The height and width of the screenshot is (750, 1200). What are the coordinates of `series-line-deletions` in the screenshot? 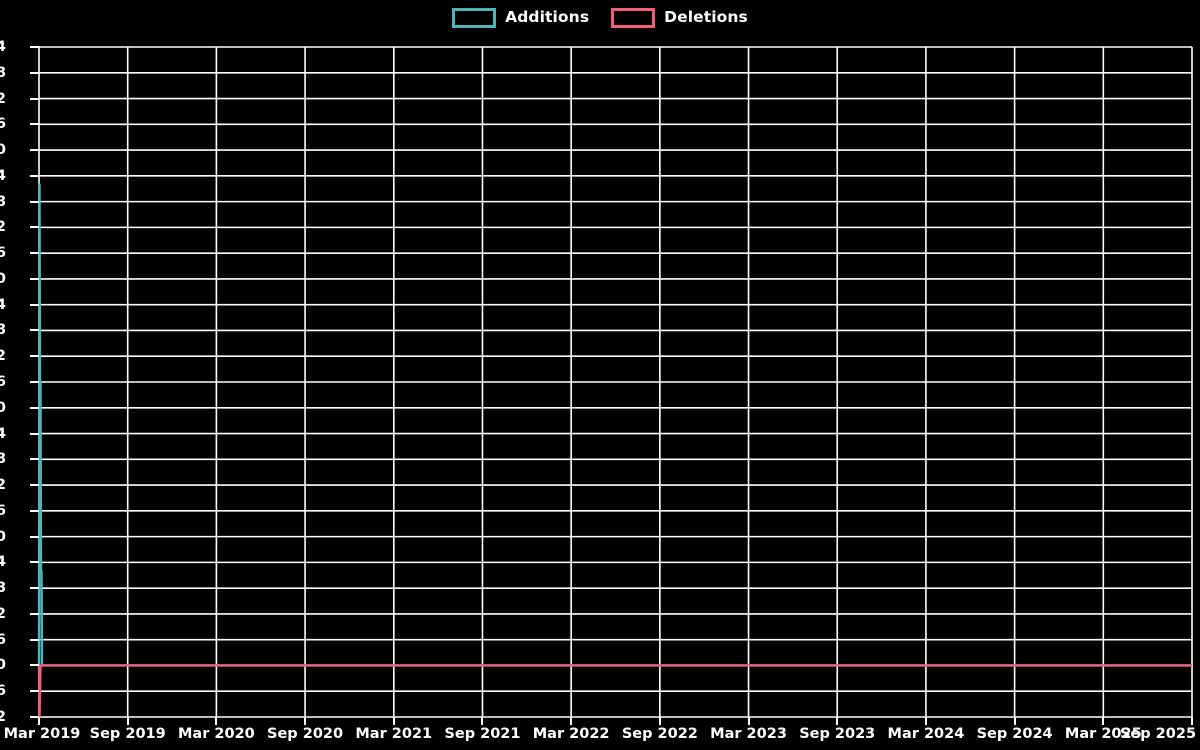 It's located at (615, 691).